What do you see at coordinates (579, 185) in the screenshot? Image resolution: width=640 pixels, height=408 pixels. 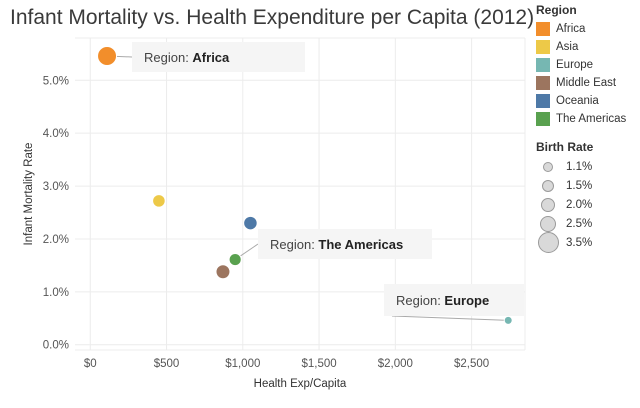 I see `birth-rate-legend-label: 1.5%` at bounding box center [579, 185].